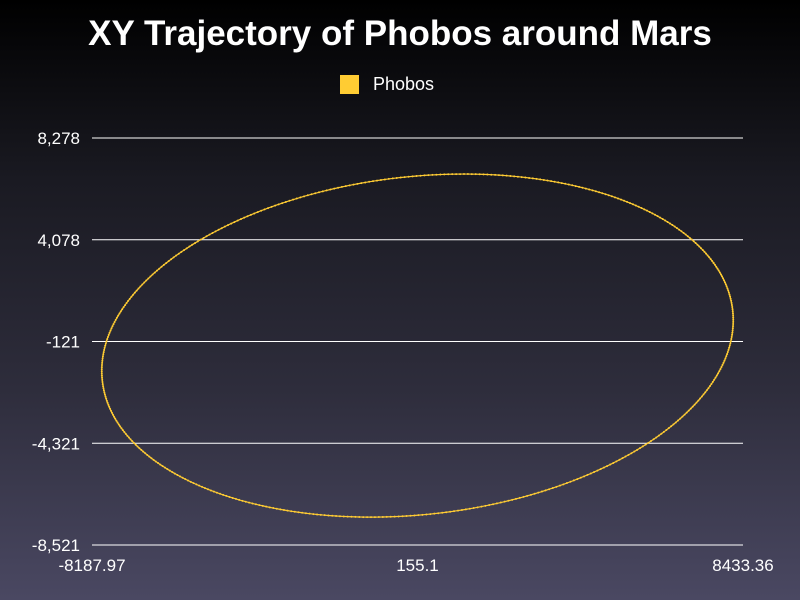  What do you see at coordinates (742, 565) in the screenshot?
I see `x-tick-label: 8433.36` at bounding box center [742, 565].